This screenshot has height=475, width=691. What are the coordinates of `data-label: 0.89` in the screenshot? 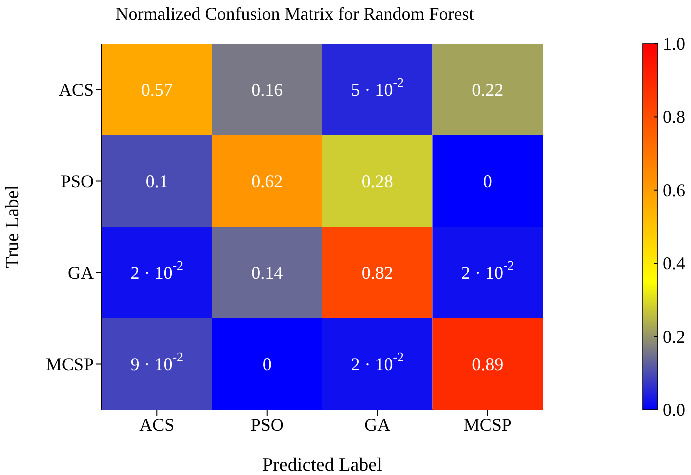 It's located at (488, 364).